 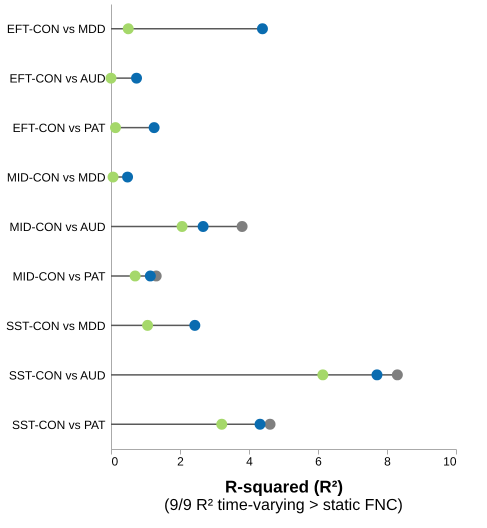 What do you see at coordinates (450, 461) in the screenshot?
I see `x-tick-label: 10` at bounding box center [450, 461].